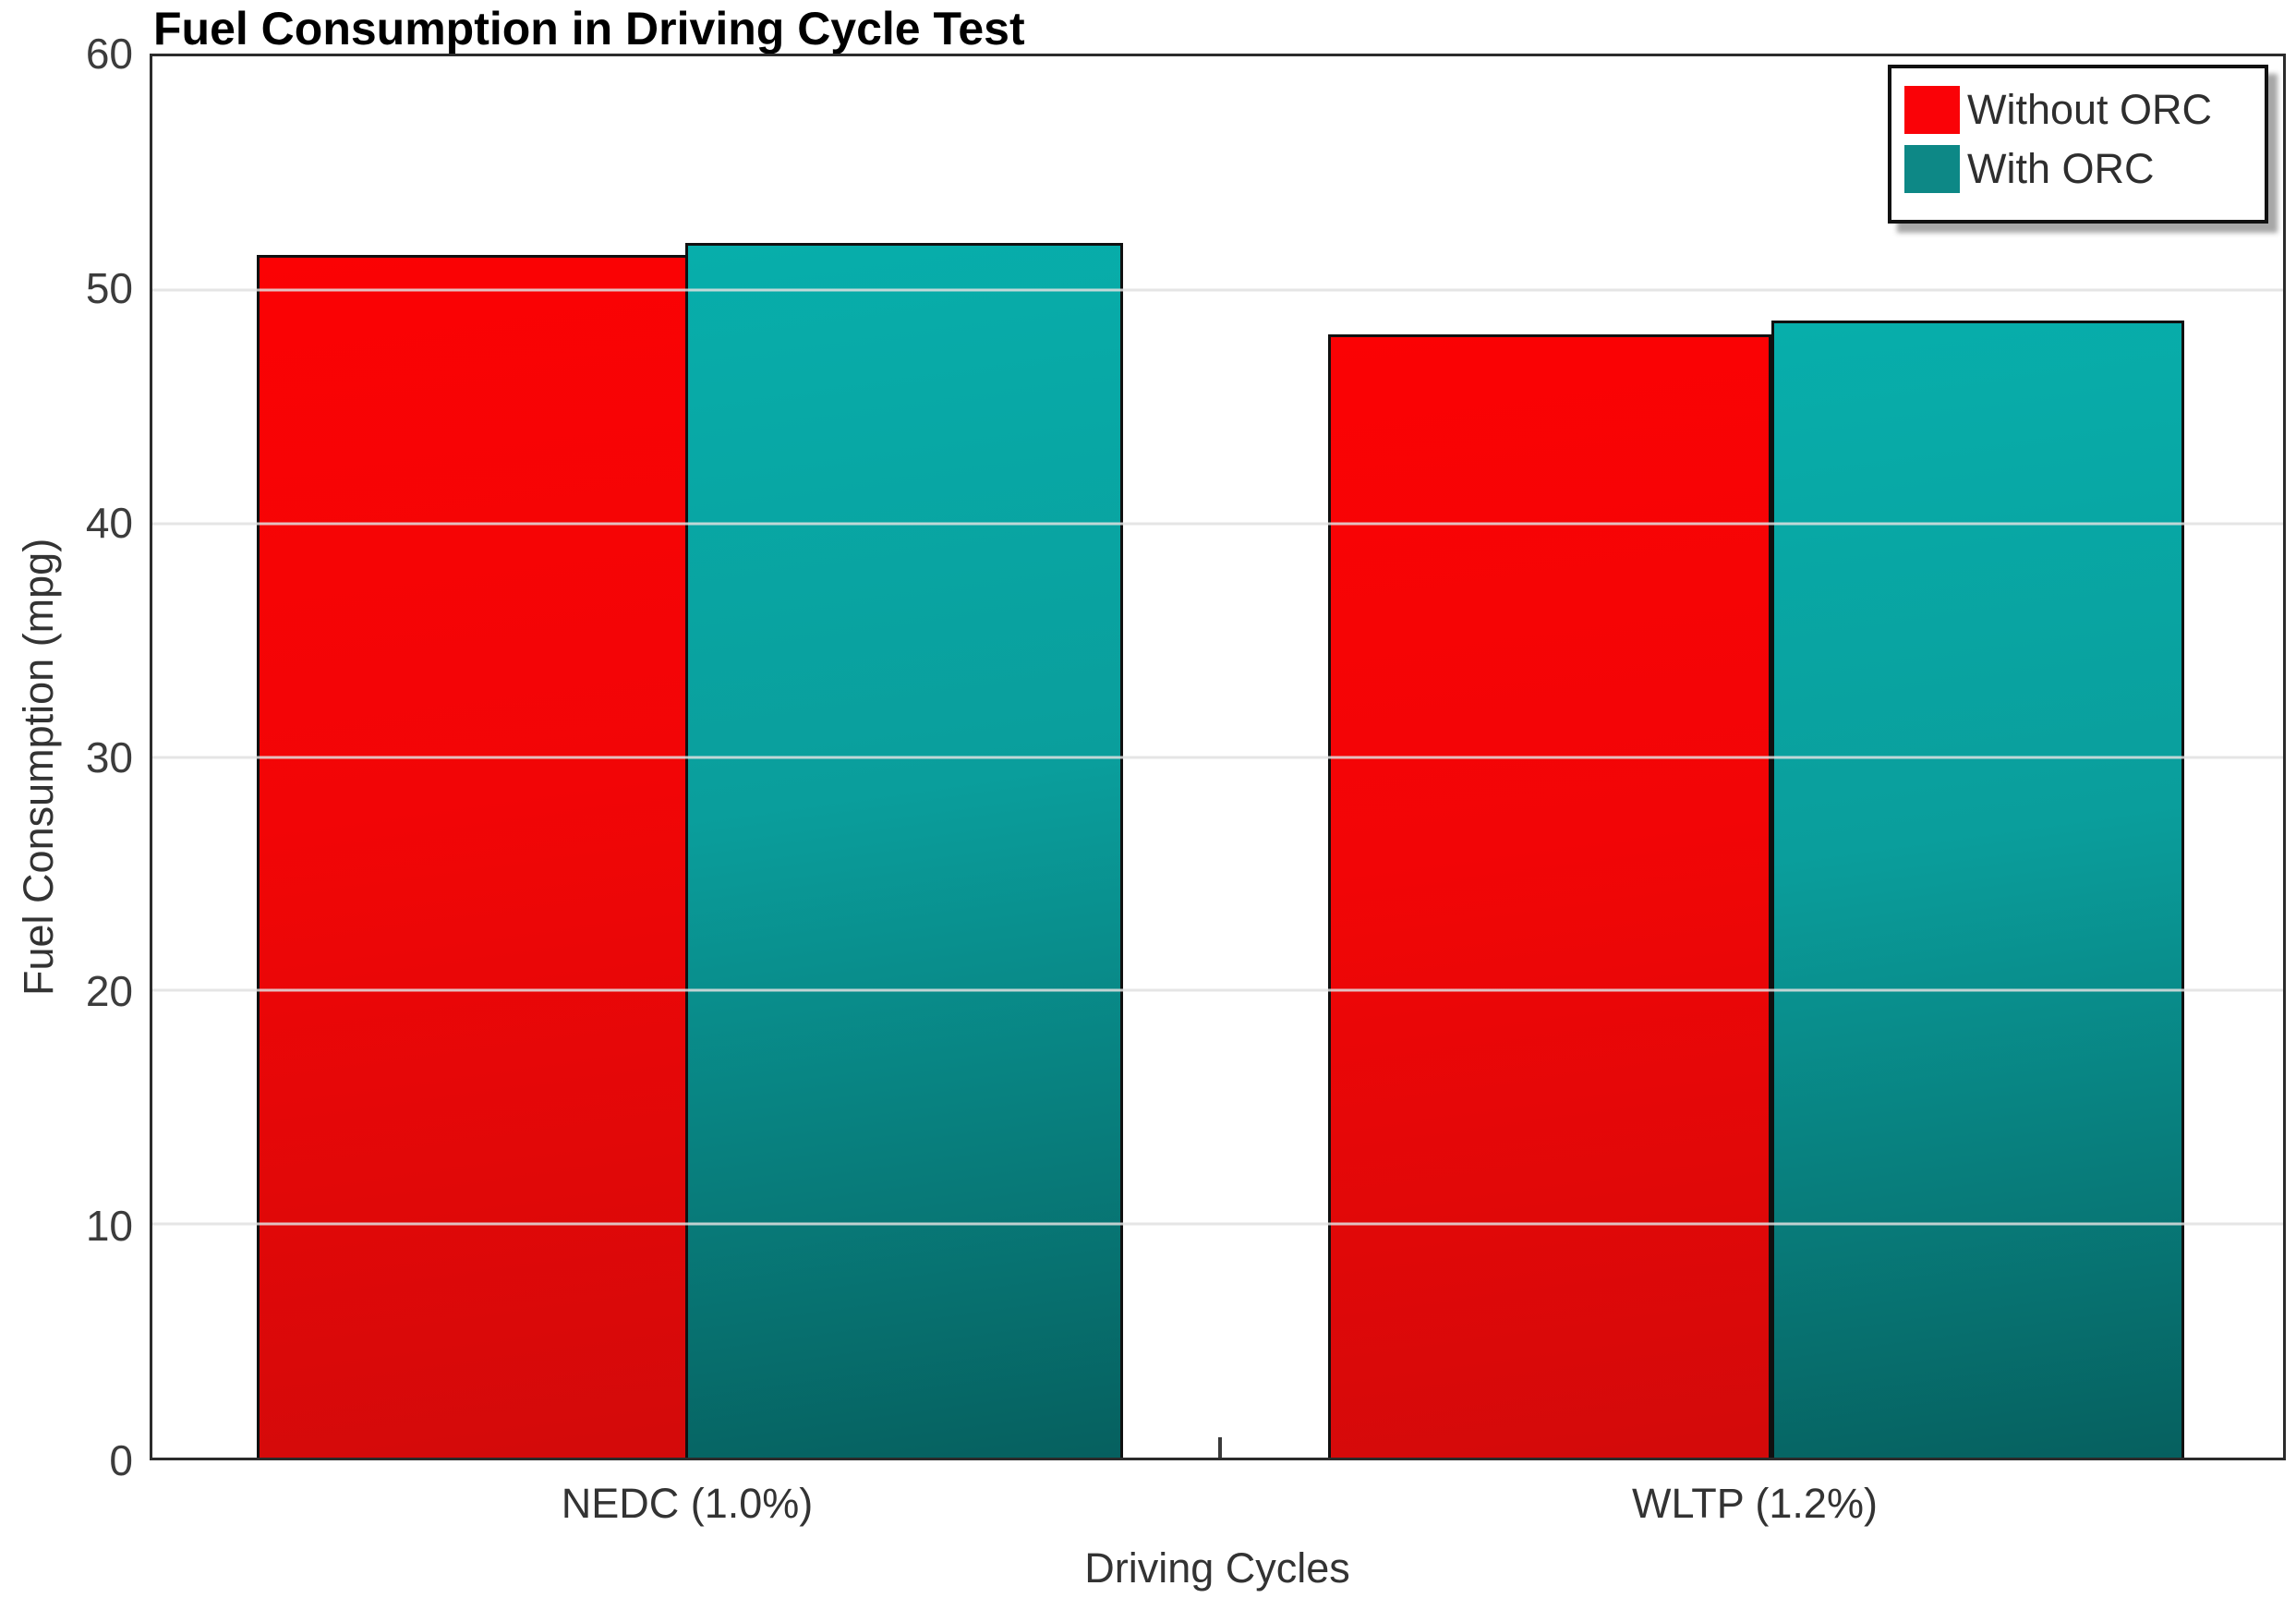 Image resolution: width=2296 pixels, height=1610 pixels. What do you see at coordinates (2061, 168) in the screenshot?
I see `legend-label-with-orc: With ORC` at bounding box center [2061, 168].